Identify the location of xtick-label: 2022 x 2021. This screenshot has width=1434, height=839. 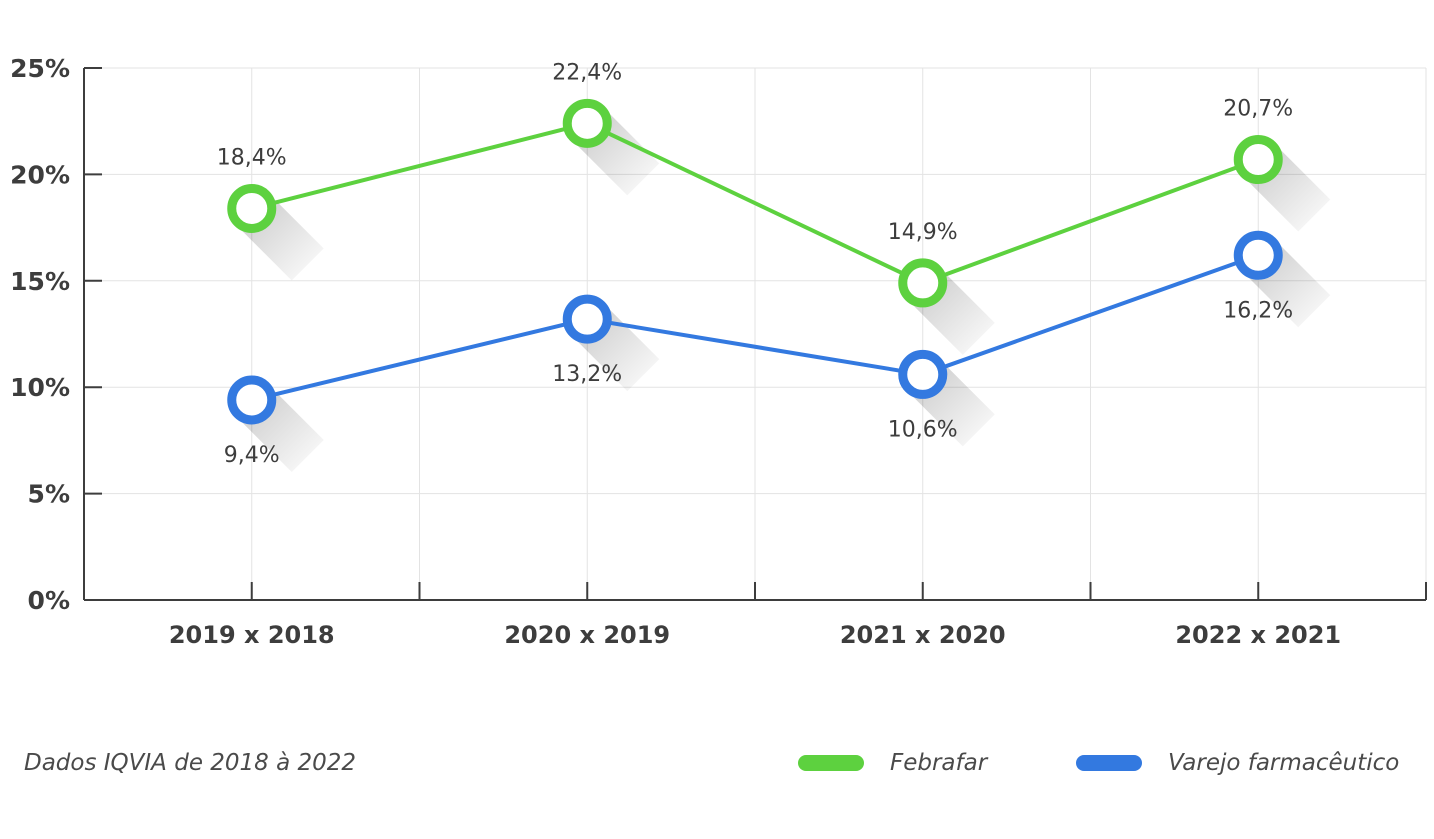
(1258, 635).